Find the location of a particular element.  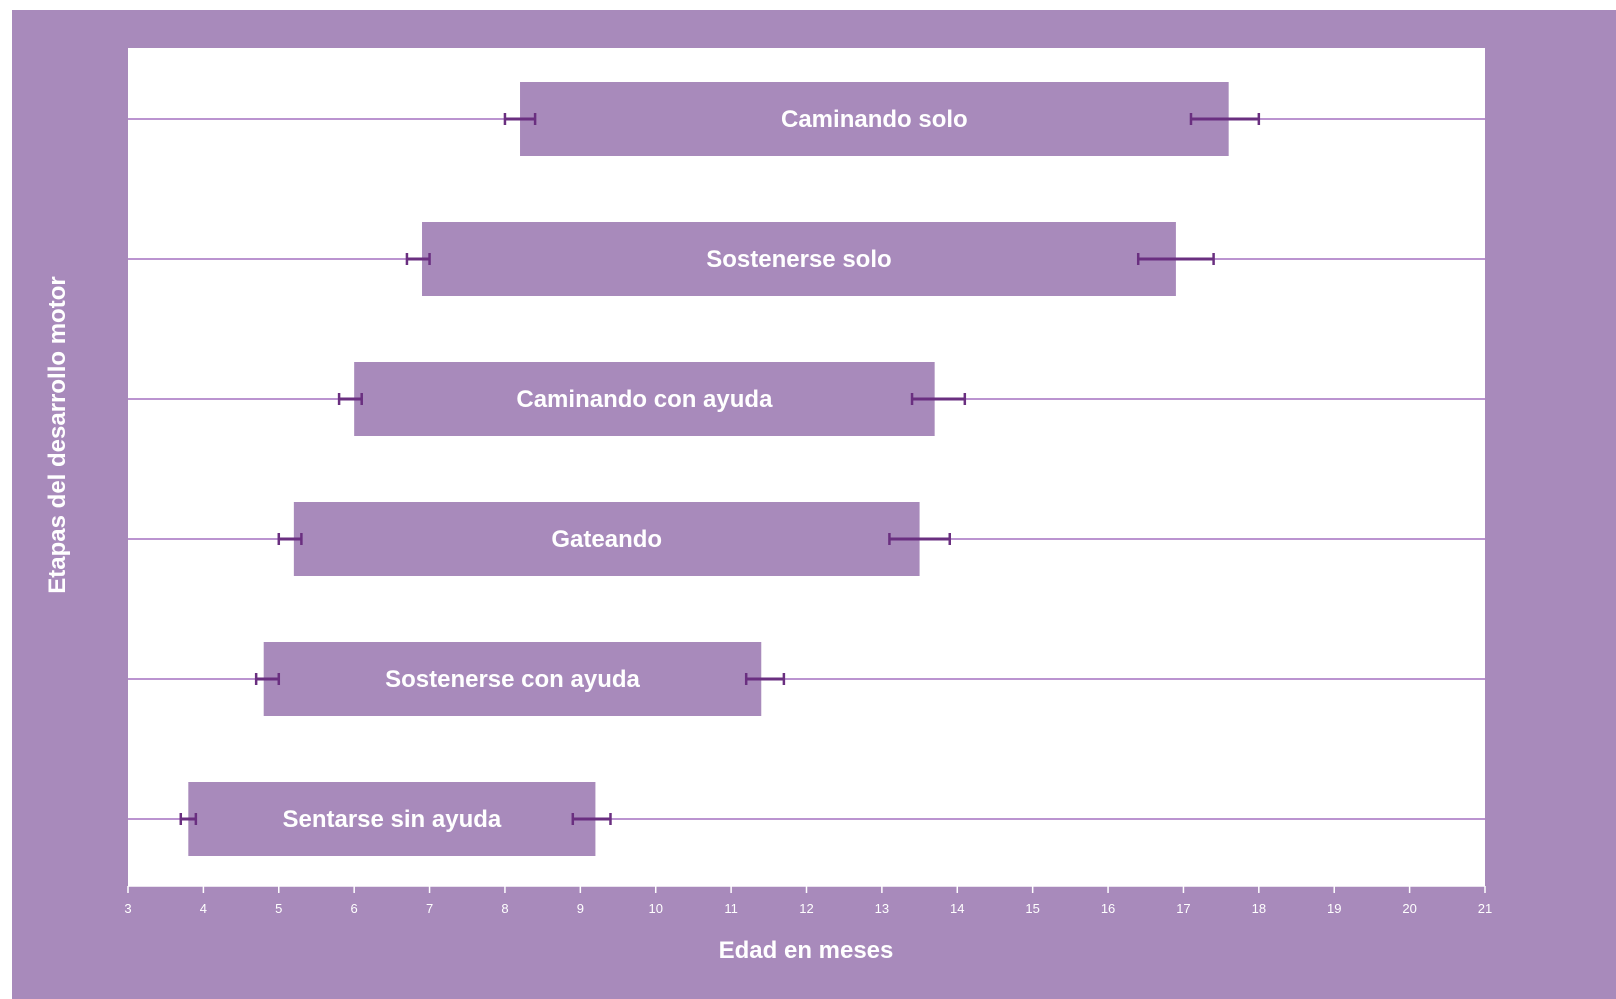

x-tick-label: 8 is located at coordinates (504, 908).